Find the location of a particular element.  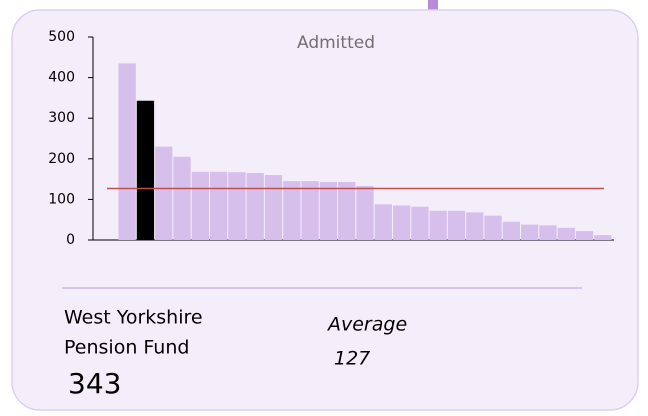

selected-value: 343 is located at coordinates (94, 383).